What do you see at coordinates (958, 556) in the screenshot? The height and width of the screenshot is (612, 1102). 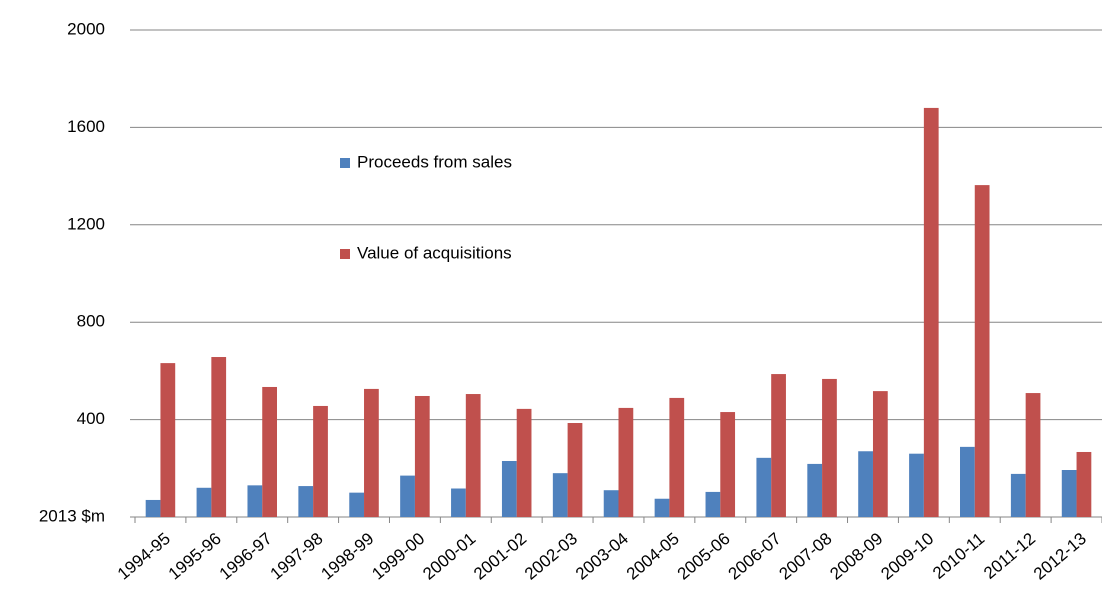 I see `x-tick-label: 2010-11` at bounding box center [958, 556].